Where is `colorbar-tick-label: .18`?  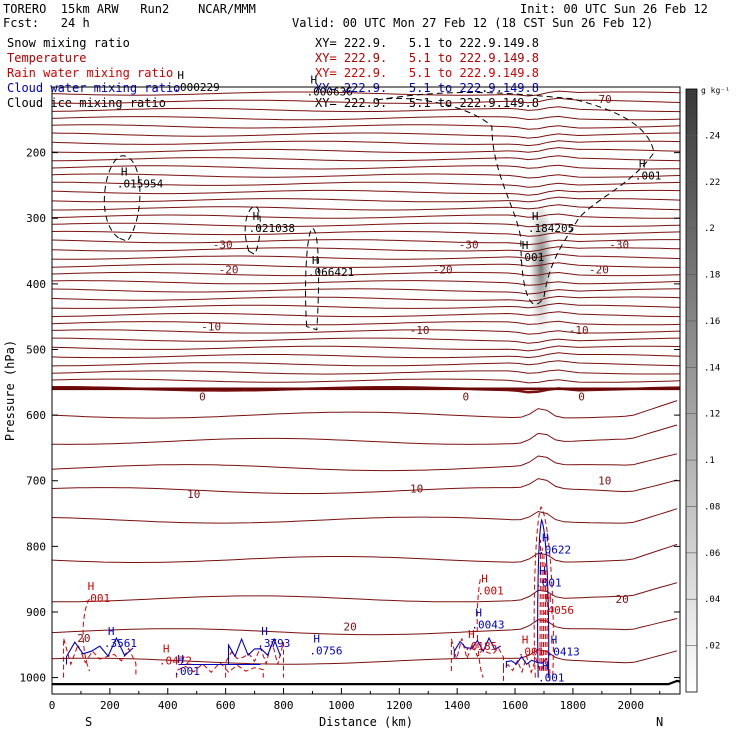
colorbar-tick-label: .18 is located at coordinates (712, 276).